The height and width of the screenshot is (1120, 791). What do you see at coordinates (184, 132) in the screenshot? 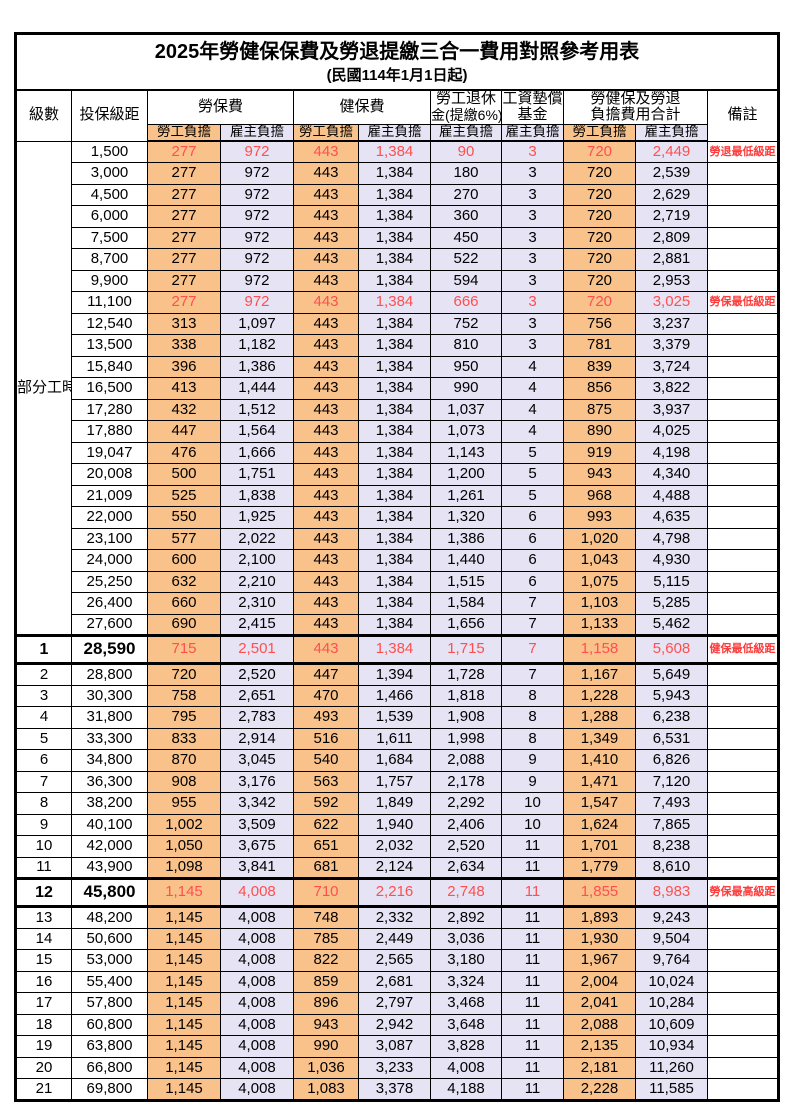
I see `subheader-labor-employee: 勞工負擔` at bounding box center [184, 132].